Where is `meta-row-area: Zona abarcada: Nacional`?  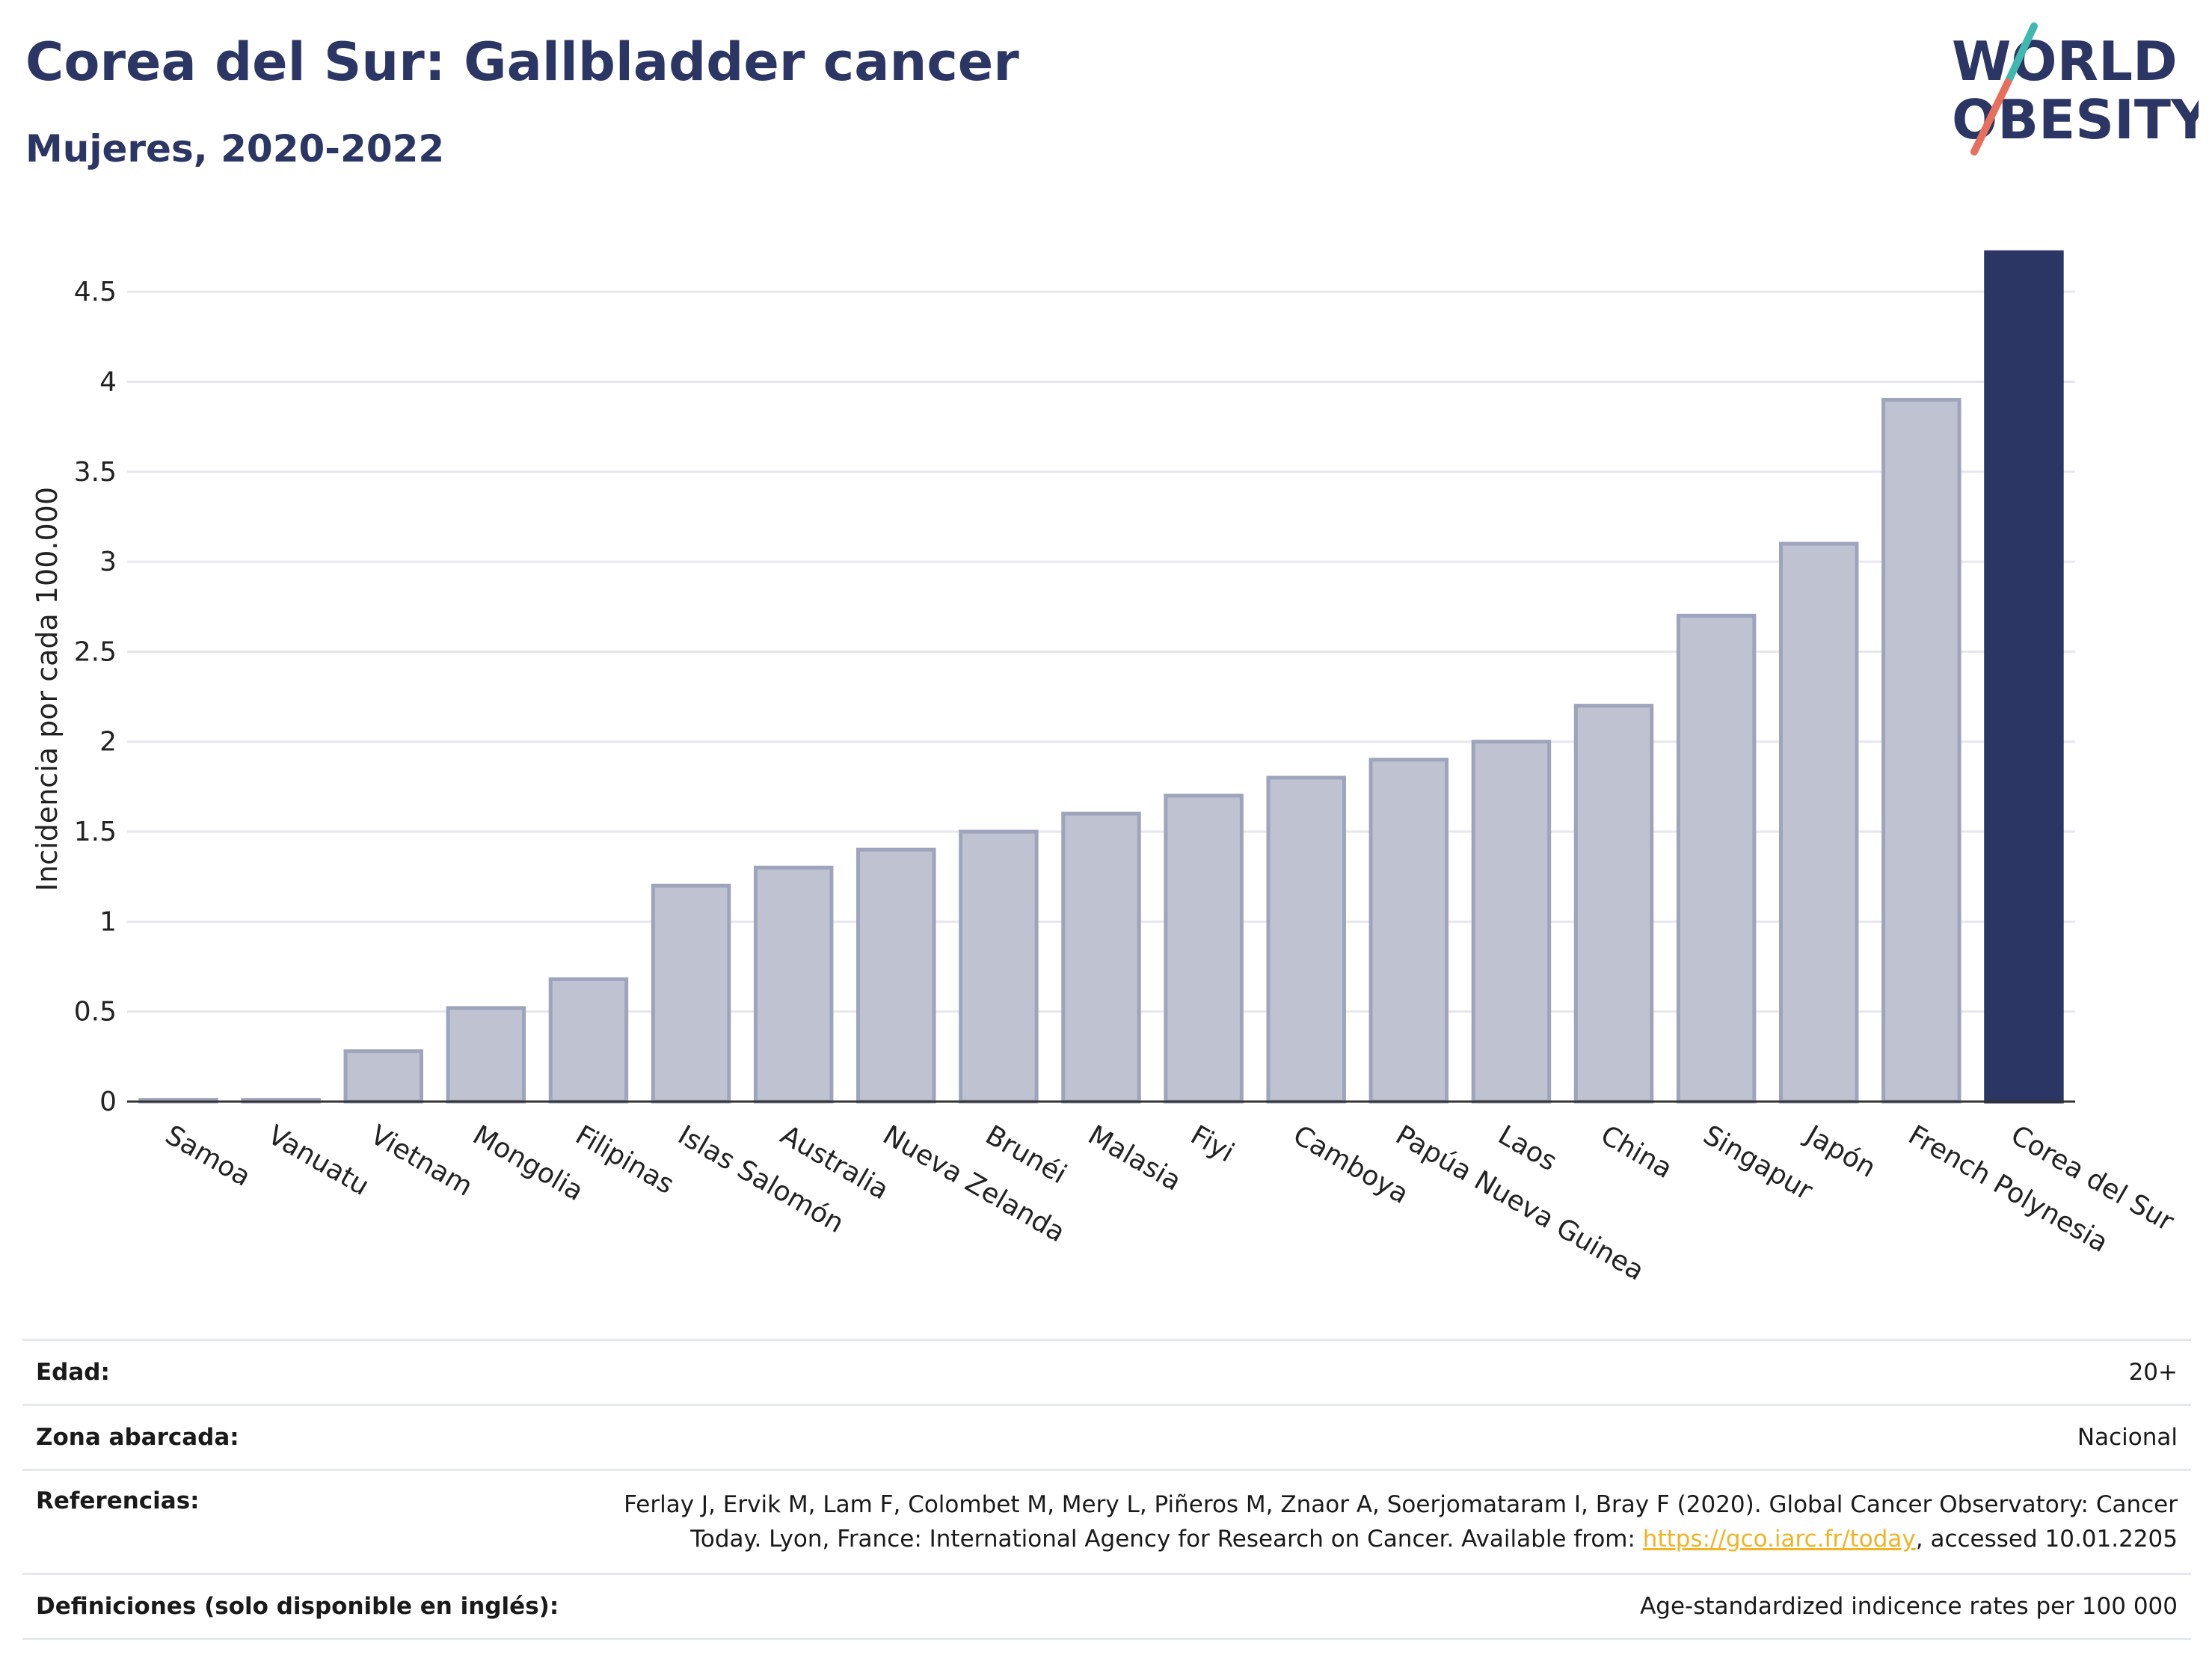 meta-row-area: Zona abarcada: Nacional is located at coordinates (1106, 1436).